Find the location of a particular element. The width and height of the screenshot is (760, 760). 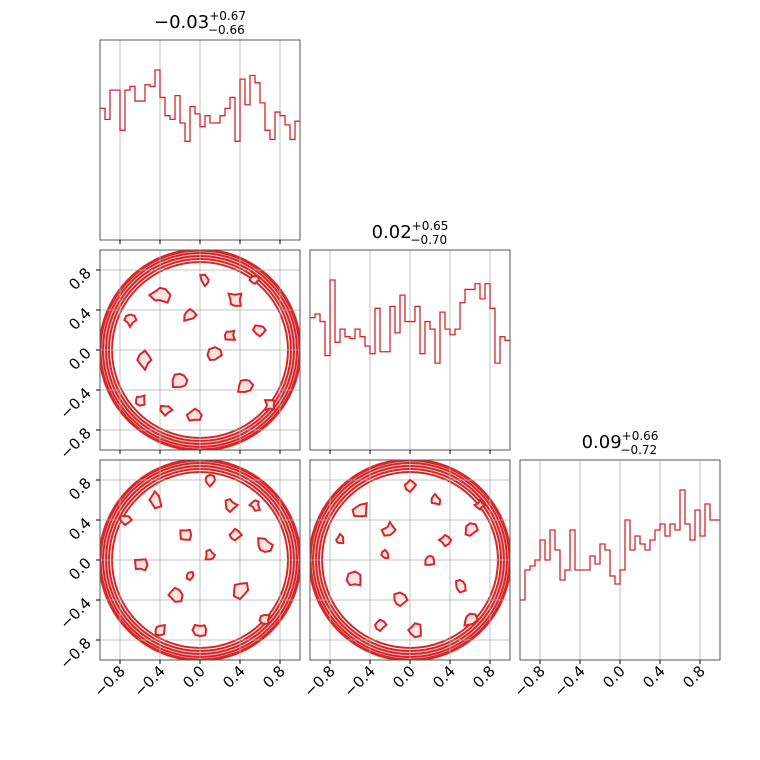

contour-1-ytick-label-1: −0.4 is located at coordinates (75, 613).